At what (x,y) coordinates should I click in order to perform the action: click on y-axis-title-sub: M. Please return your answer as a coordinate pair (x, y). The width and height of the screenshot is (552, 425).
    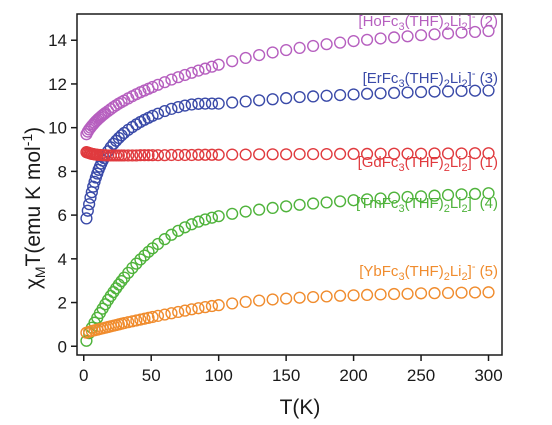
    Looking at the image, I should click on (40, 272).